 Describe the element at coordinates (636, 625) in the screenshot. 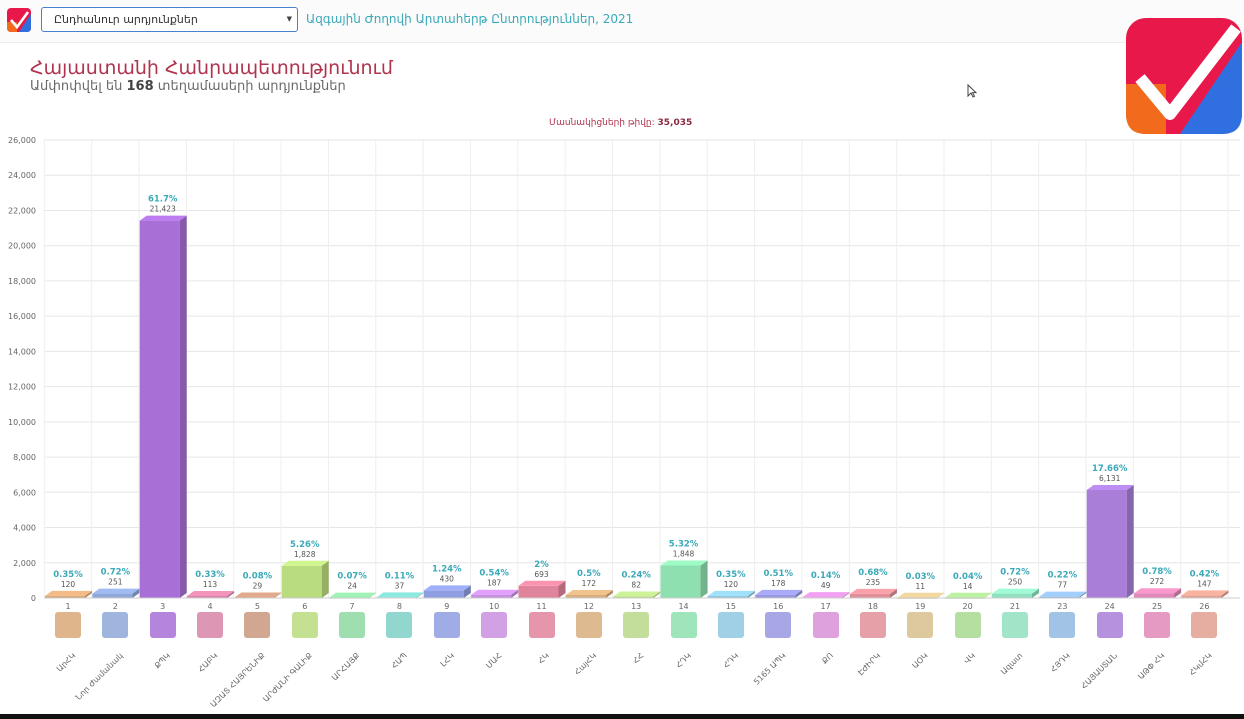

I see `logo-banner-icon` at that location.